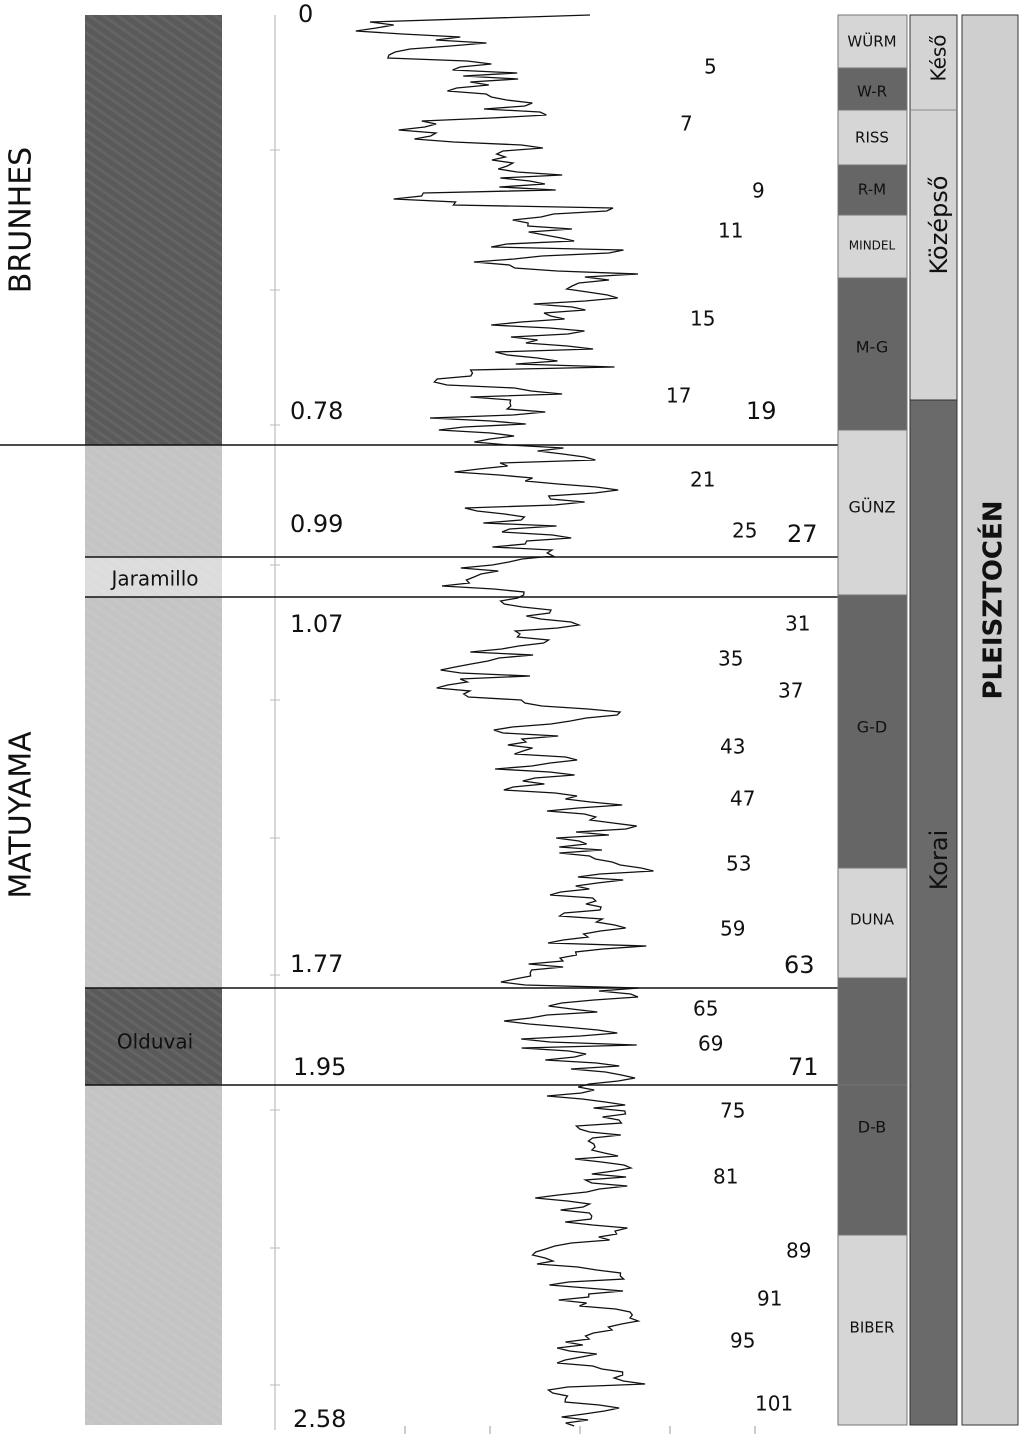 The width and height of the screenshot is (1024, 1436). What do you see at coordinates (732, 747) in the screenshot?
I see `stage-label: 43` at bounding box center [732, 747].